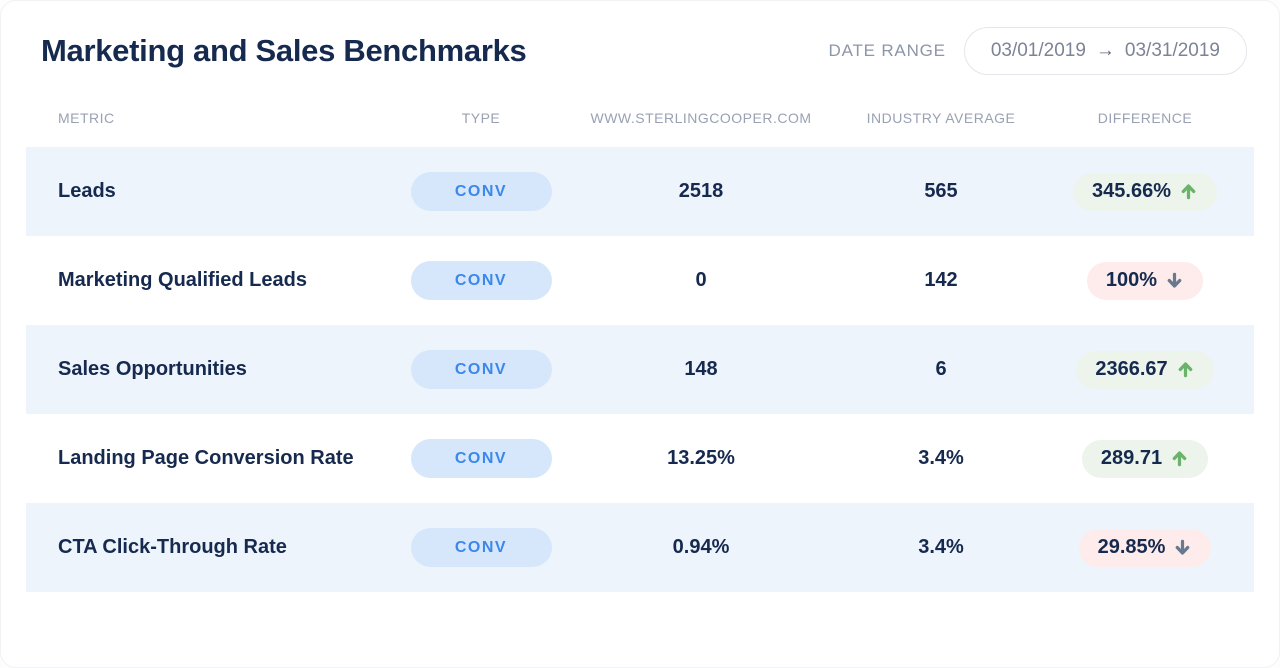 The width and height of the screenshot is (1280, 668). Describe the element at coordinates (87, 191) in the screenshot. I see `metric-name: Leads` at that location.